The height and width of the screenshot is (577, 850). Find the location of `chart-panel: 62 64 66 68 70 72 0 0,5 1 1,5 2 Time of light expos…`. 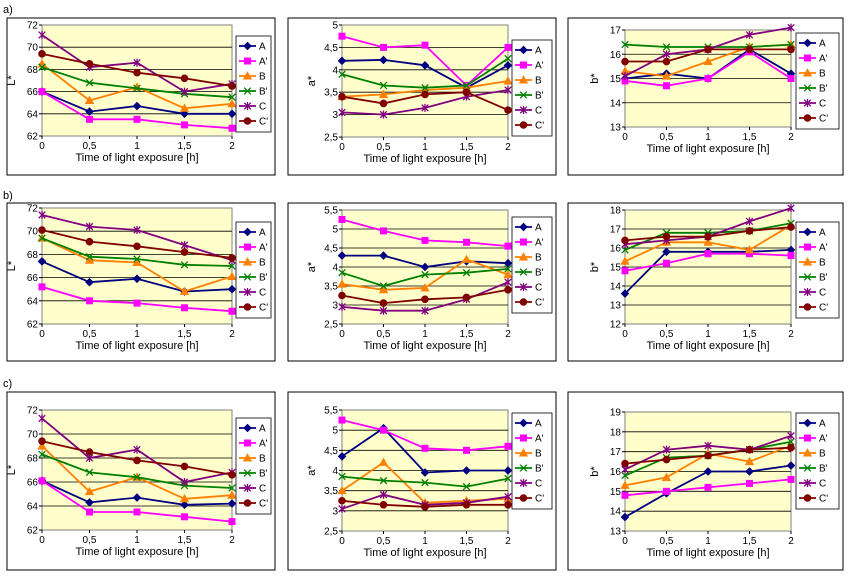

chart-panel: 62 64 66 68 70 72 0 0,5 1 1,5 2 Time of light expos… is located at coordinates (141, 96).